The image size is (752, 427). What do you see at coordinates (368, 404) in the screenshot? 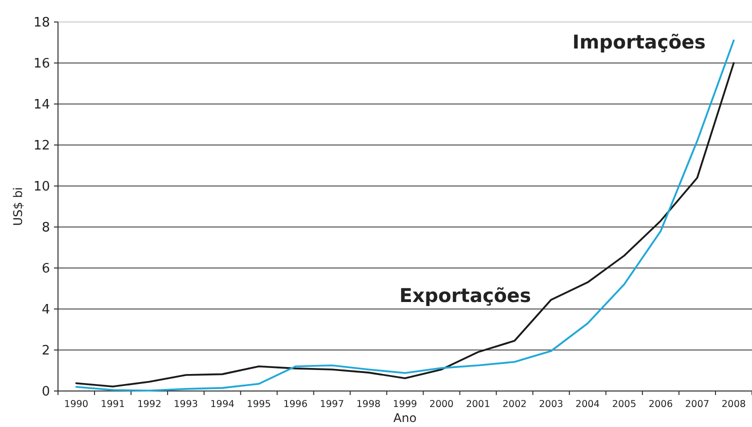
I see `x-tick-label: 1998` at bounding box center [368, 404].